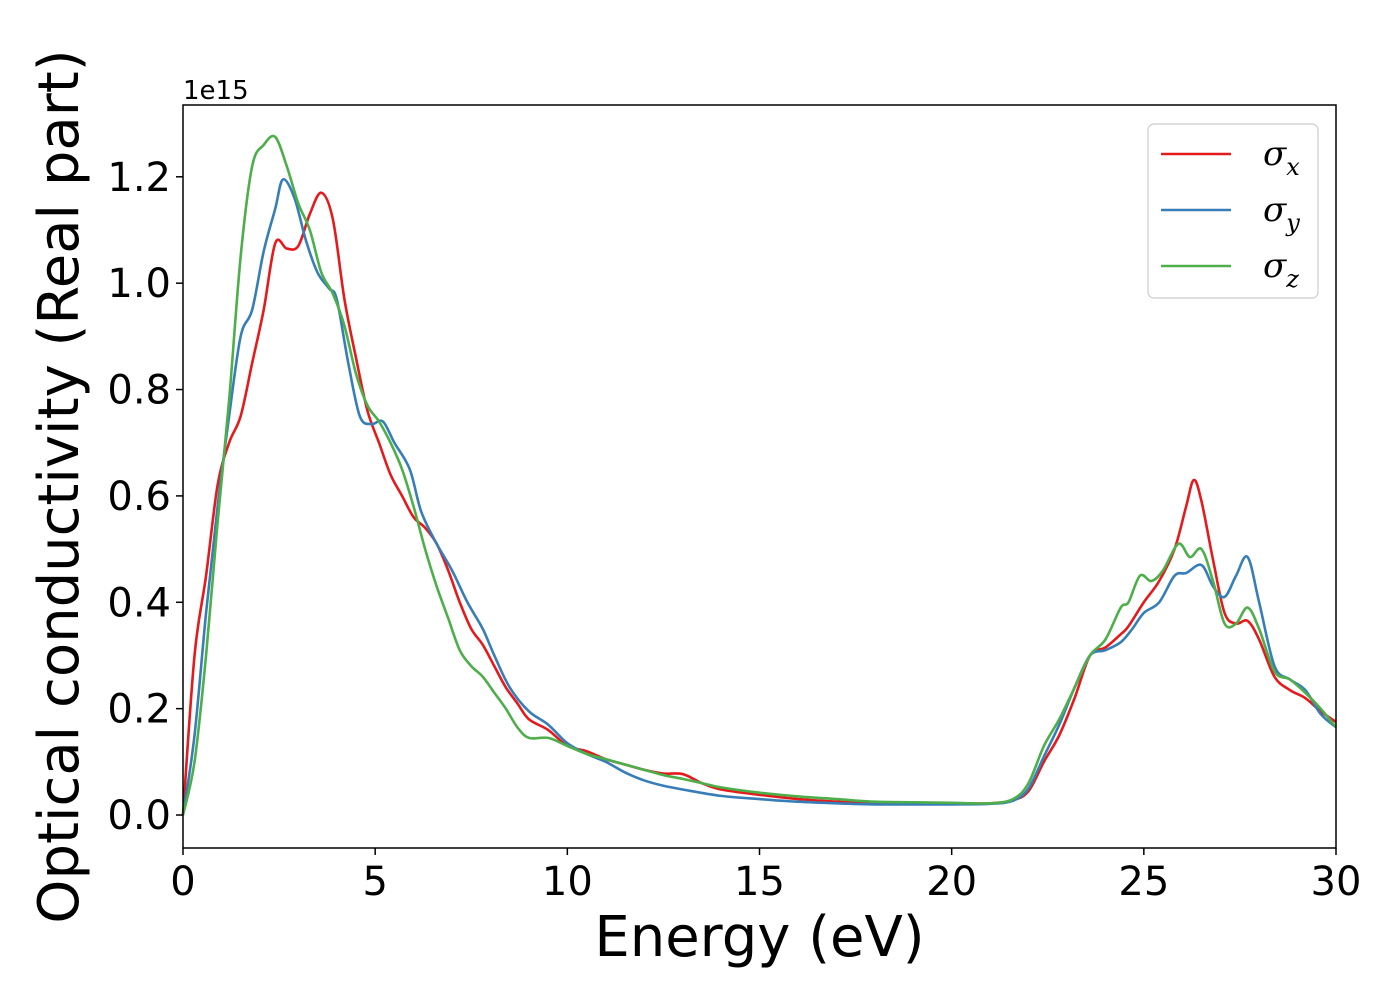 The width and height of the screenshot is (1400, 1000). Describe the element at coordinates (759, 882) in the screenshot. I see `x-tick-label: 15` at that location.